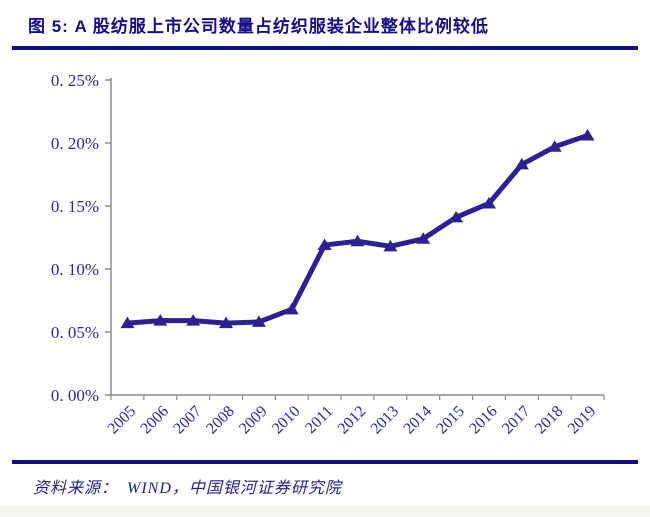 This screenshot has width=650, height=517. I want to click on x-tick-label: 2017, so click(516, 420).